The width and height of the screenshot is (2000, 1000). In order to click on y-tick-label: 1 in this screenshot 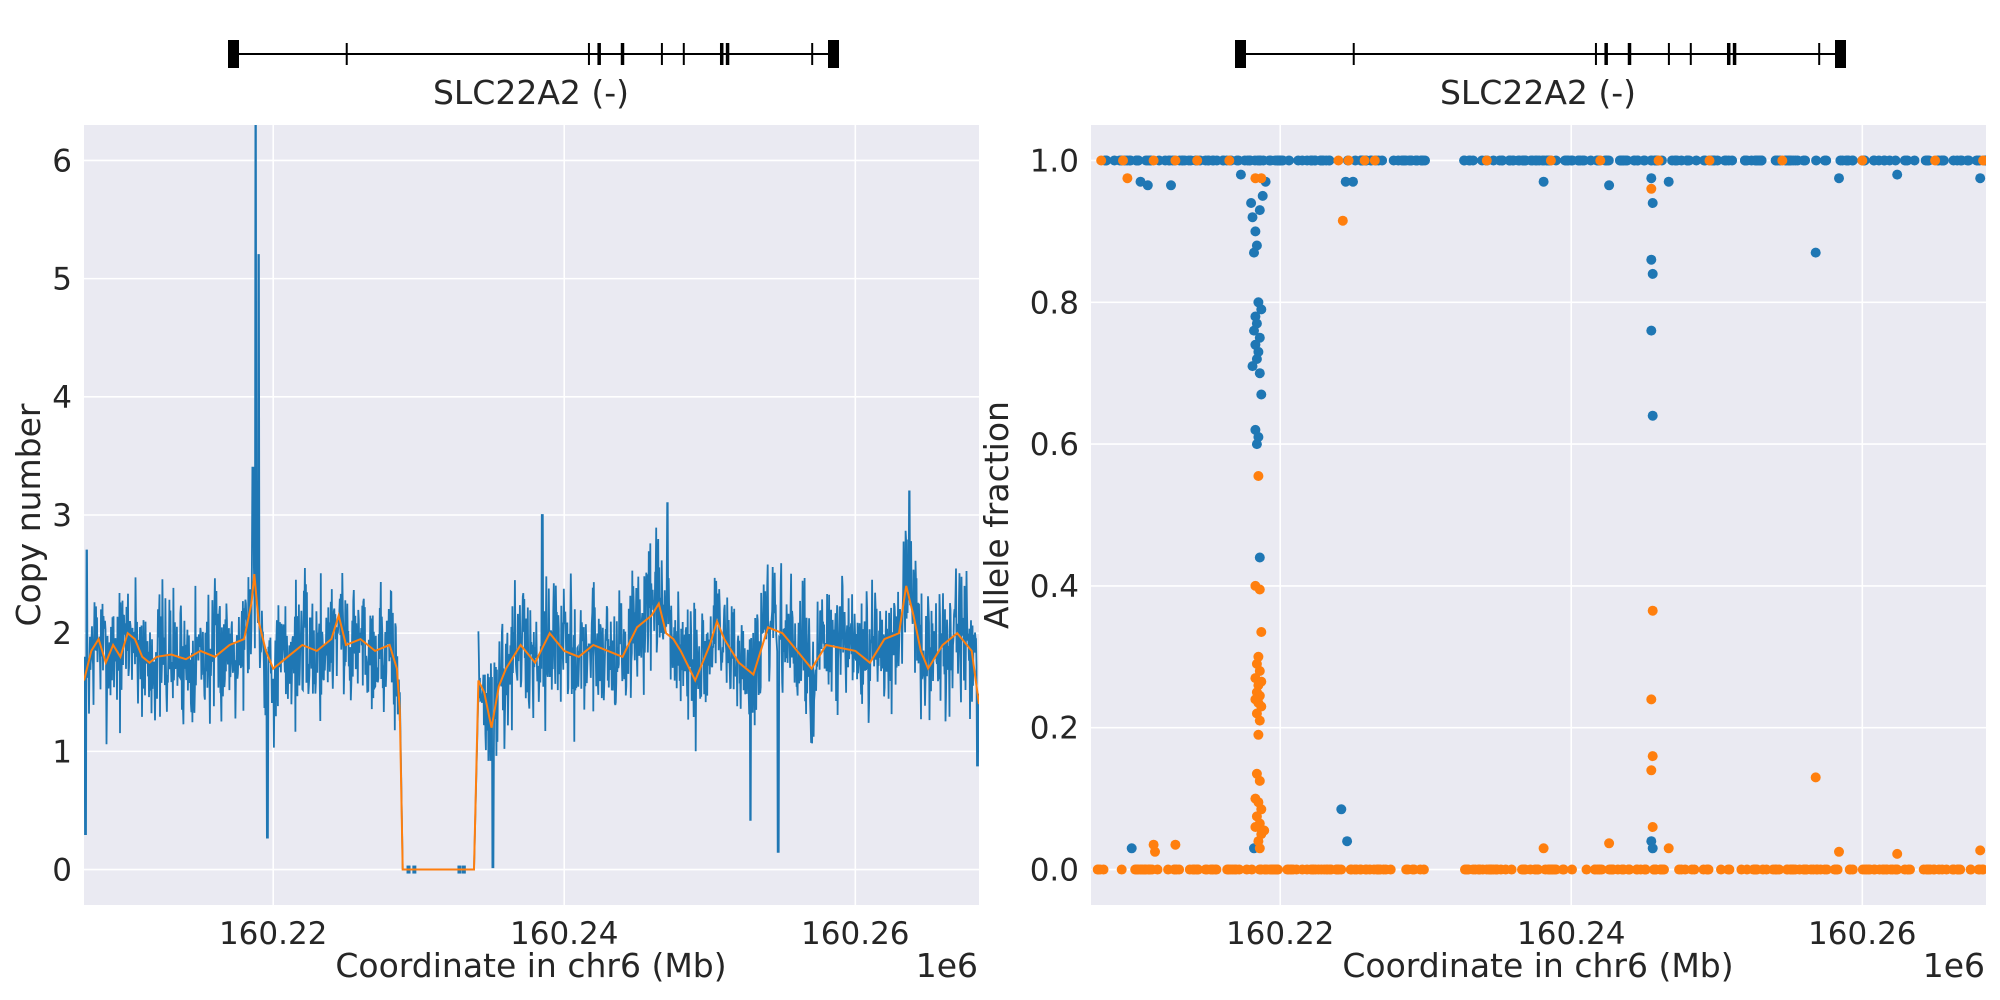, I will do `click(62, 752)`.